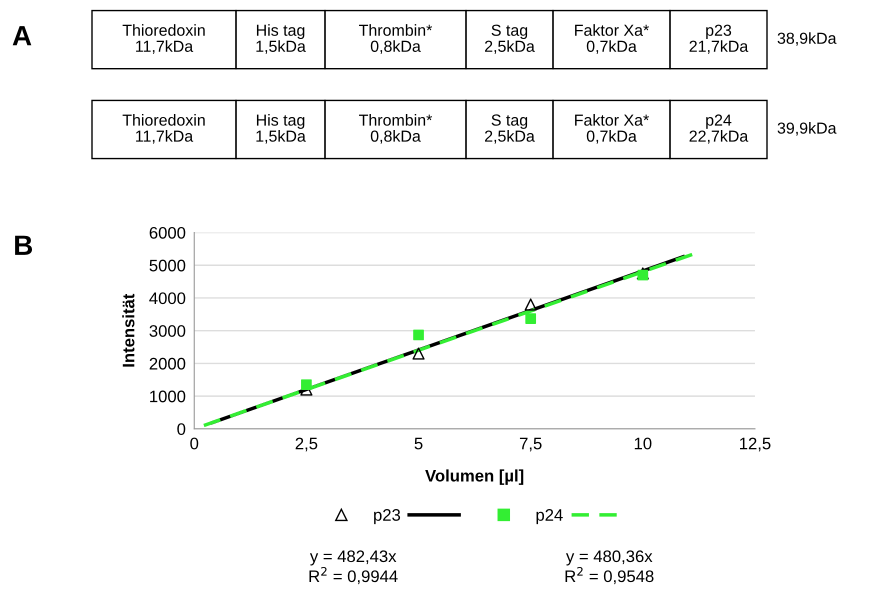  Describe the element at coordinates (181, 429) in the screenshot. I see `y-tick-label: 0` at that location.